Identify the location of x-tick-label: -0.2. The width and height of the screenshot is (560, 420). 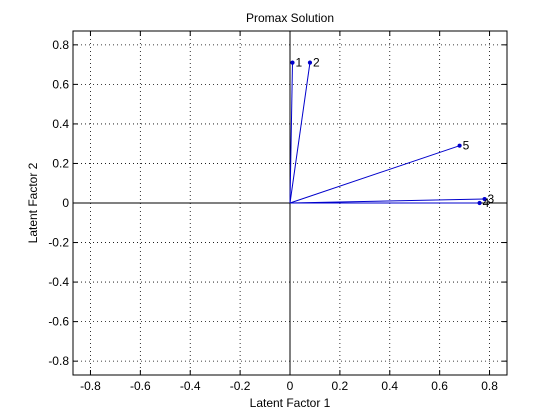
(240, 386).